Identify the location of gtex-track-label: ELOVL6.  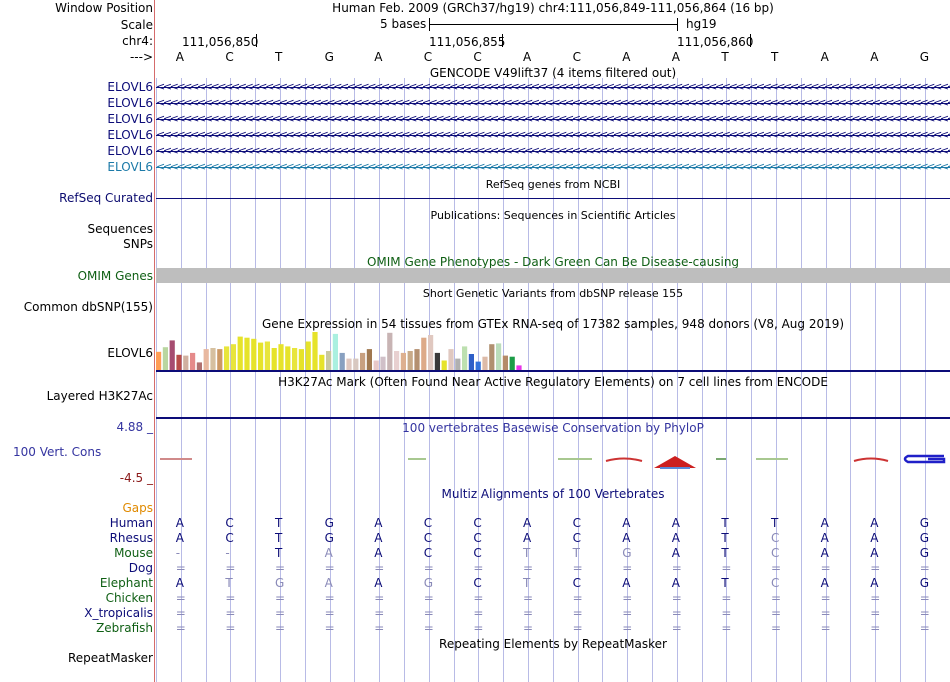
(130, 353).